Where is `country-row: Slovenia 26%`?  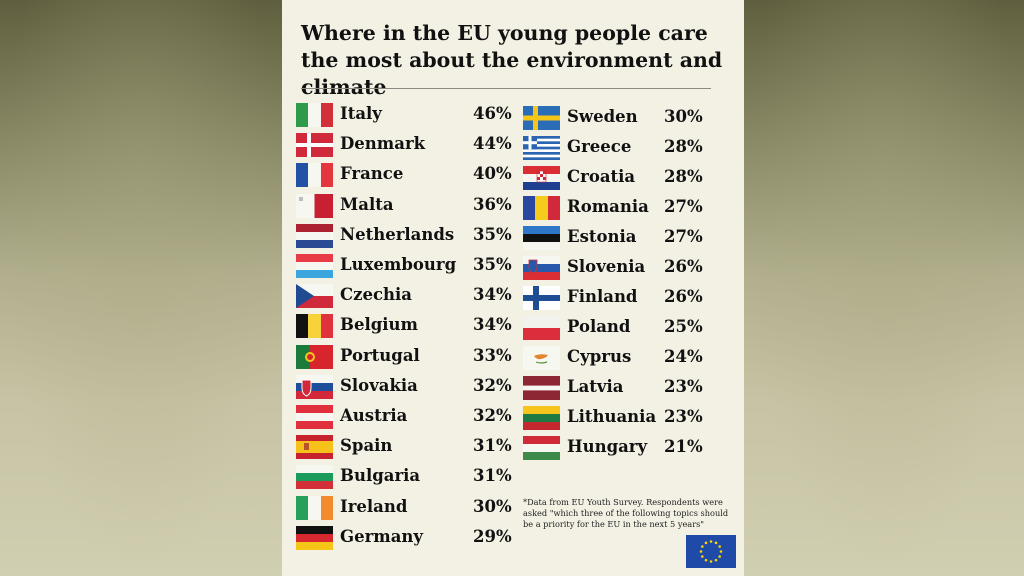
country-row: Slovenia 26% is located at coordinates (628, 268).